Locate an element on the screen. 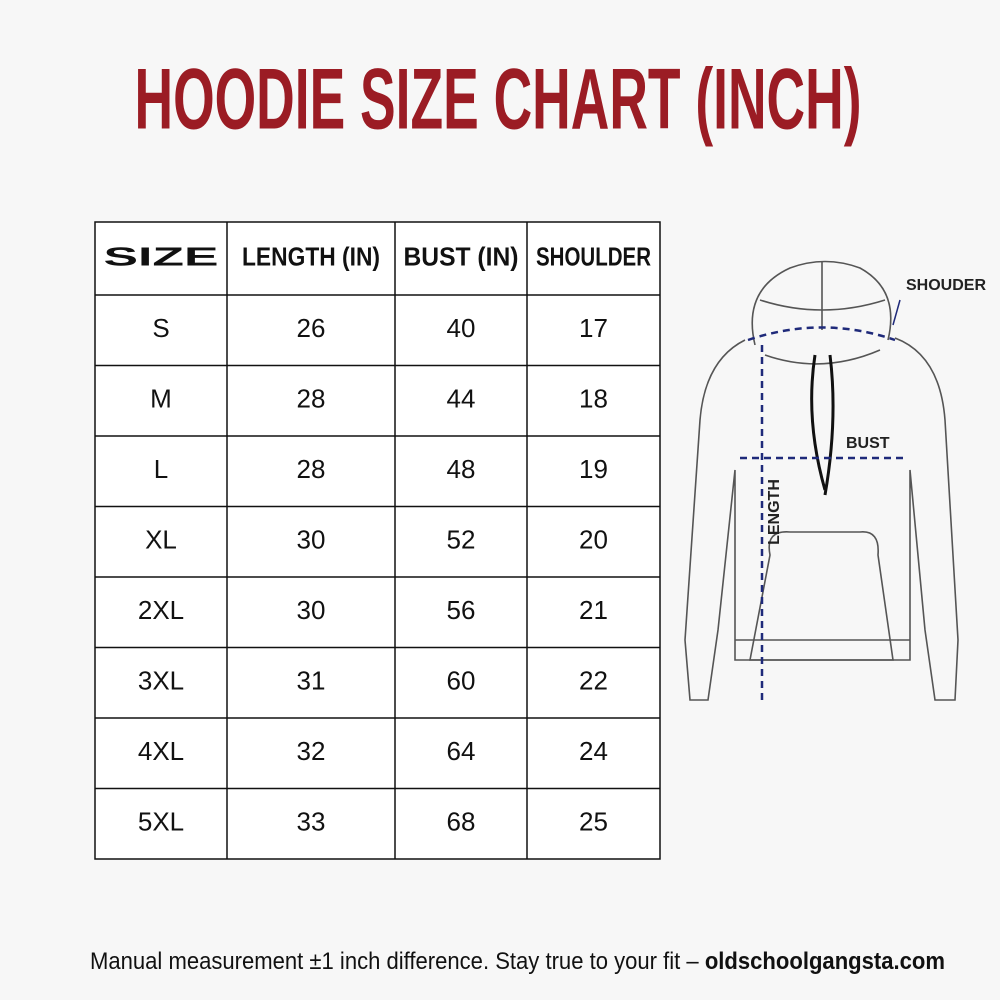 The width and height of the screenshot is (1000, 1000). column-header: BUST (IN) is located at coordinates (461, 256).